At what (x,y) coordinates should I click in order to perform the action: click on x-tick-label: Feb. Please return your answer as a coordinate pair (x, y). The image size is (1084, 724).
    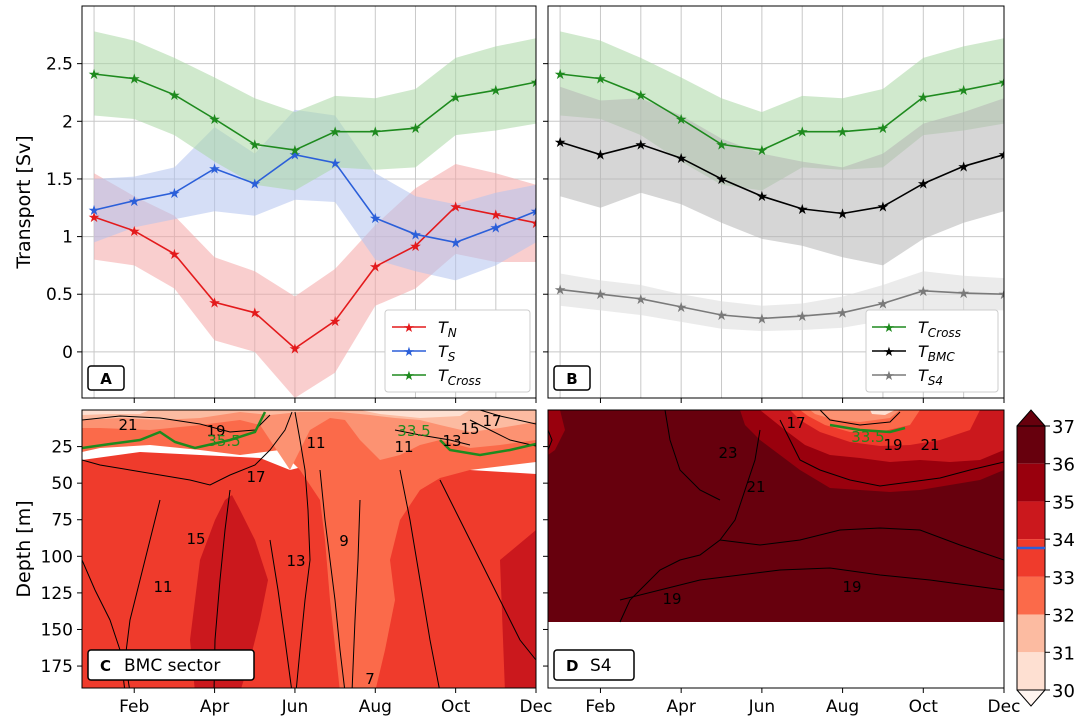
    Looking at the image, I should click on (600, 707).